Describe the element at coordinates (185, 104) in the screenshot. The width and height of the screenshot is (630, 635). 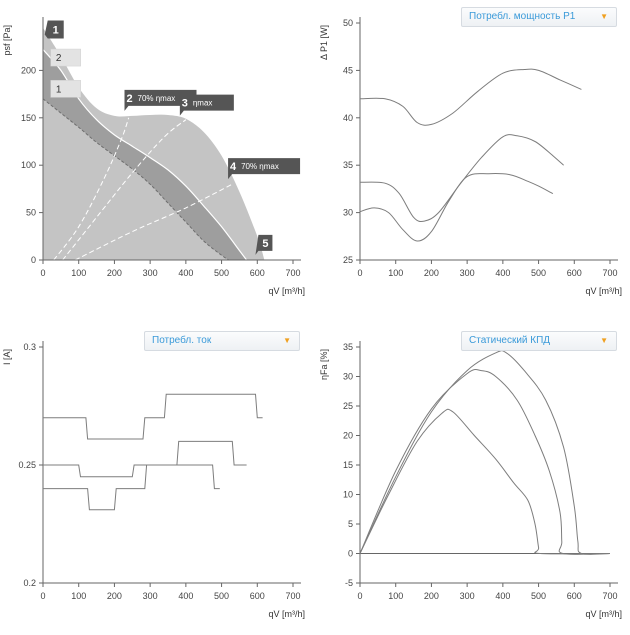
I see `marker-label: 3` at that location.